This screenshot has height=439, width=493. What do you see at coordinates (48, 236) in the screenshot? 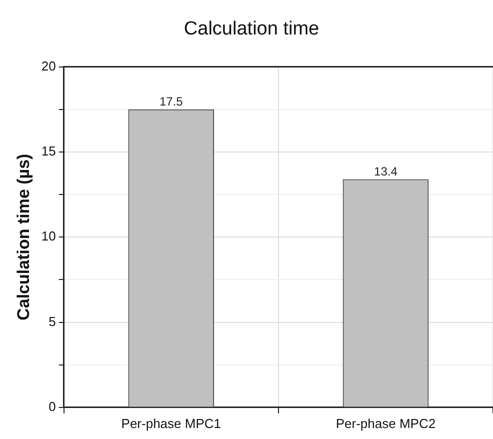
I see `y-tick-label: 10` at bounding box center [48, 236].